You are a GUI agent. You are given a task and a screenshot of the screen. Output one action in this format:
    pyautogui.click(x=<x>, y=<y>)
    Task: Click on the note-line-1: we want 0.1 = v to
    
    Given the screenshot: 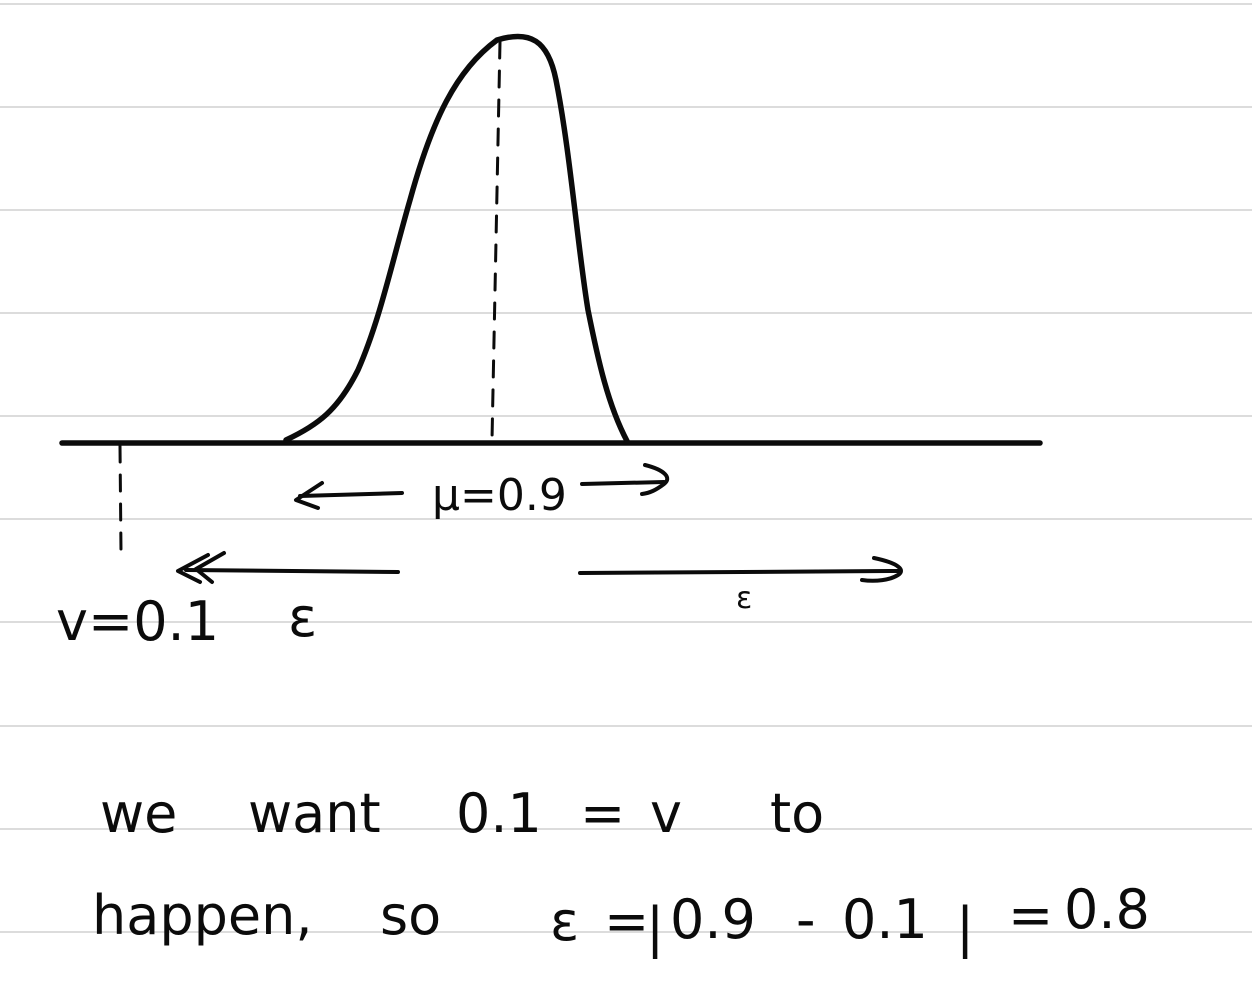 What is the action you would take?
    pyautogui.click(x=462, y=813)
    